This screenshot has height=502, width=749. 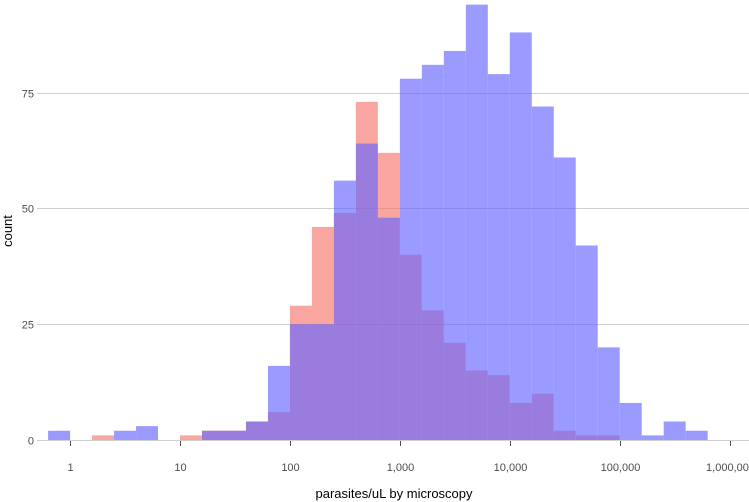 I want to click on y-axis-title: count, so click(x=7, y=231).